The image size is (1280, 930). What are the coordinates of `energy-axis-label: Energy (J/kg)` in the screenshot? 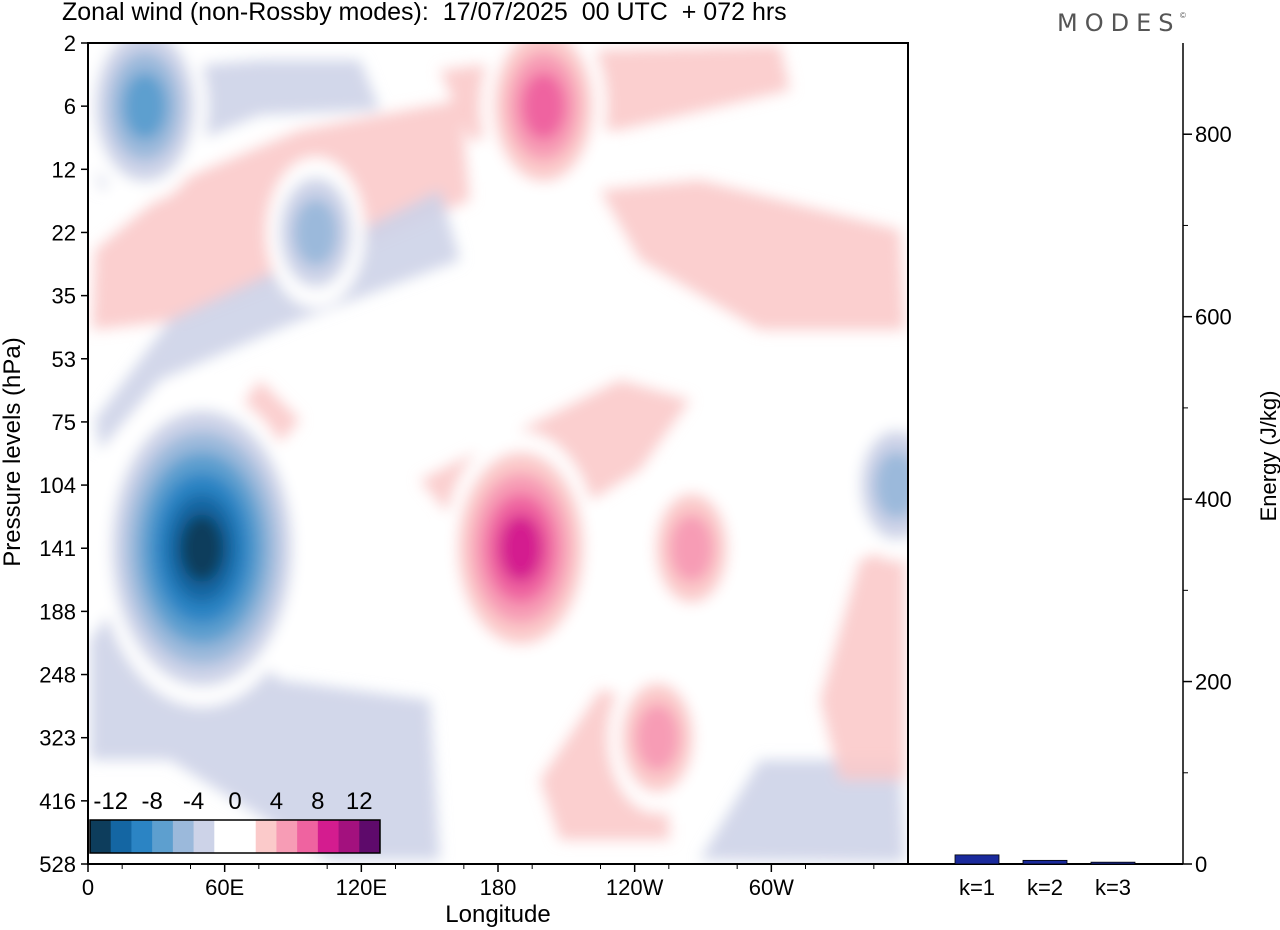 It's located at (1268, 456).